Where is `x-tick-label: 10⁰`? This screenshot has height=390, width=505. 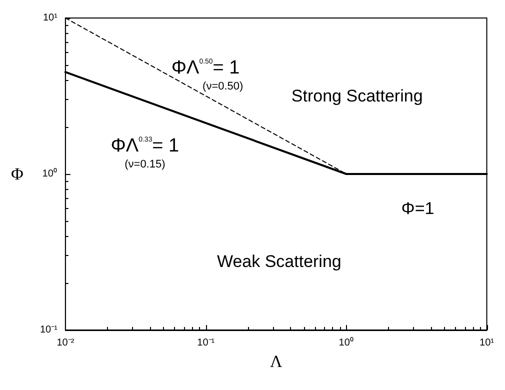
x-tick-label: 10⁰ is located at coordinates (346, 342).